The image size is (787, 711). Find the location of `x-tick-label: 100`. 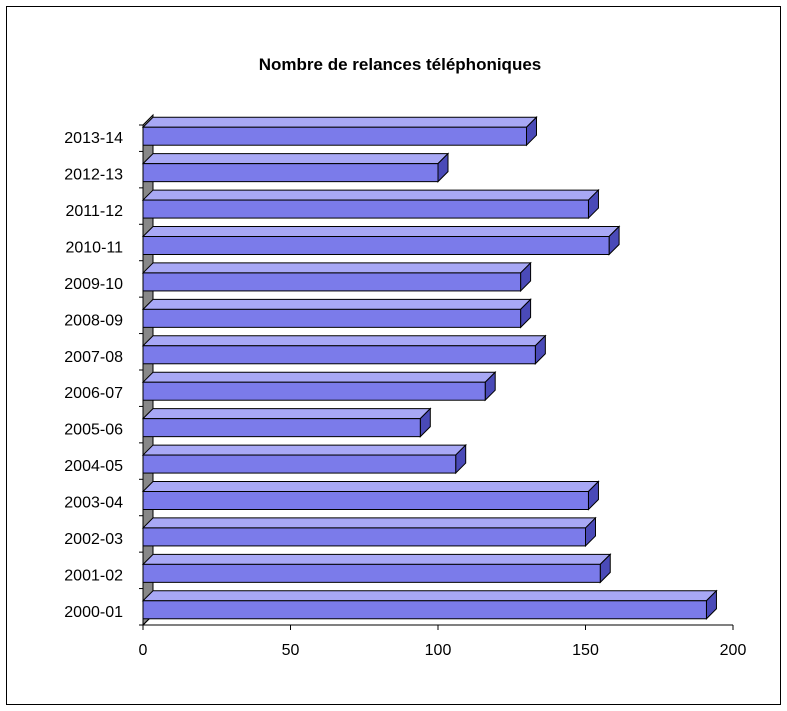

x-tick-label: 100 is located at coordinates (438, 650).